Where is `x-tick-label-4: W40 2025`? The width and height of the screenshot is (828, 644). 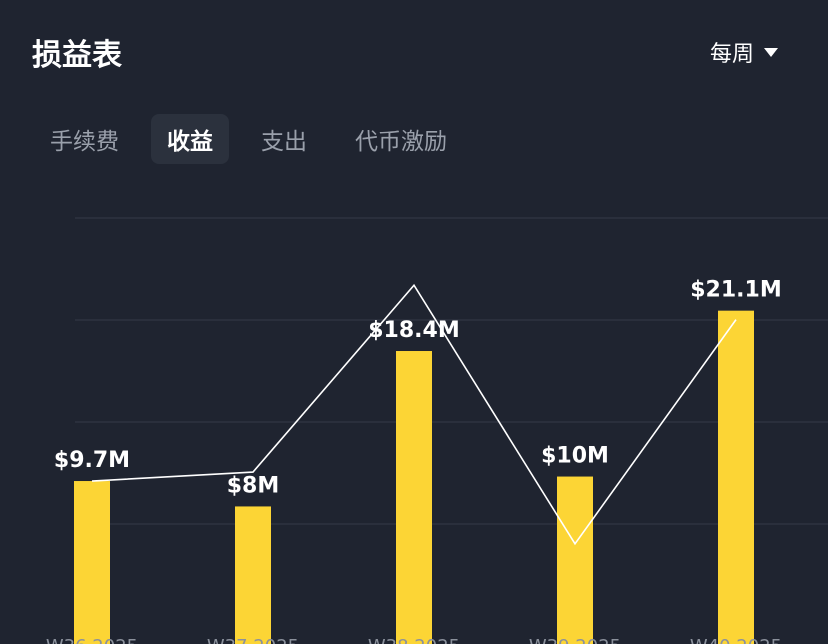
x-tick-label-4: W40 2025 is located at coordinates (736, 640).